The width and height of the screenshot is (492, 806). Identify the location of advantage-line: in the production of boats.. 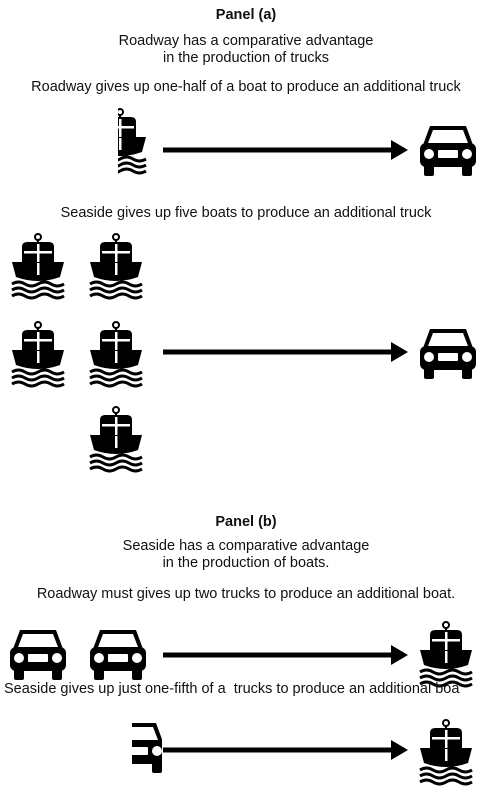
(246, 563).